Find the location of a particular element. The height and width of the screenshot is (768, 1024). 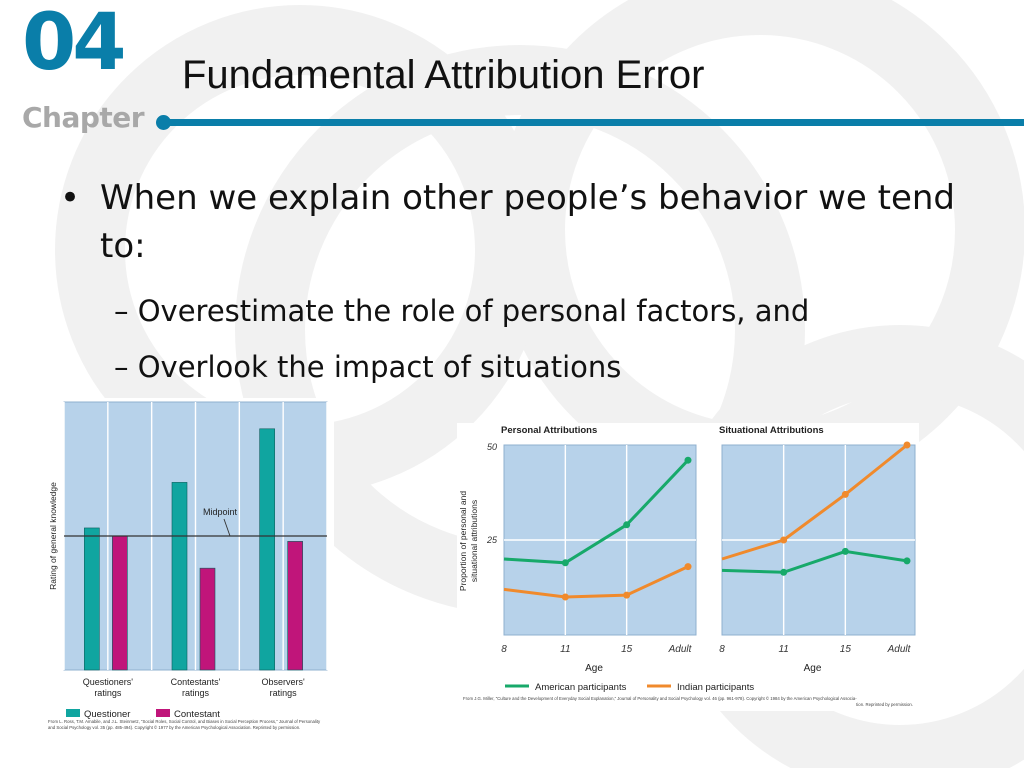

midpoint-leader is located at coordinates (227, 527).